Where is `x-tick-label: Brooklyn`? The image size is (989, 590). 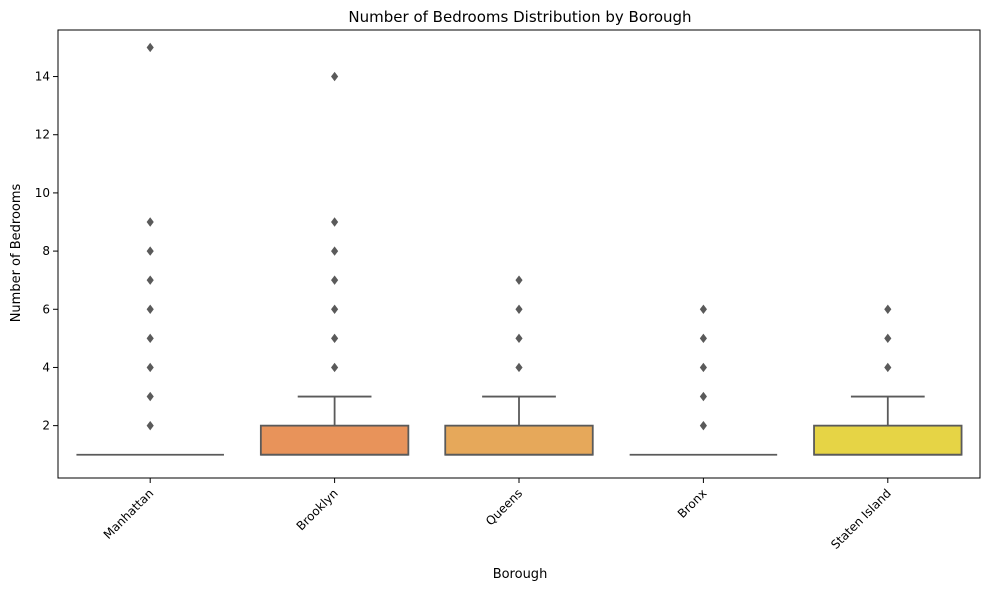
x-tick-label: Brooklyn is located at coordinates (317, 509).